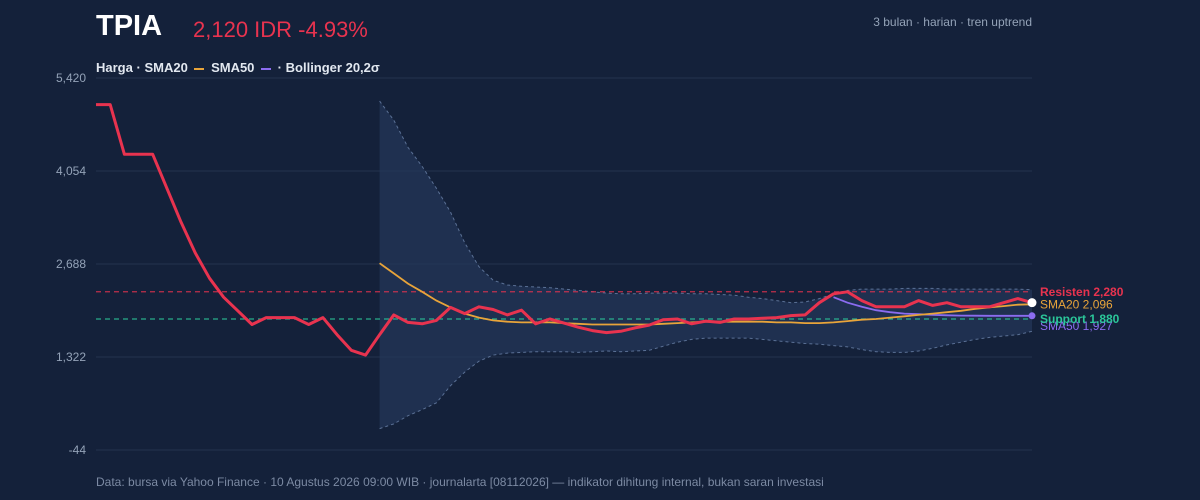  What do you see at coordinates (71, 357) in the screenshot?
I see `y-tick-label: 1,322` at bounding box center [71, 357].